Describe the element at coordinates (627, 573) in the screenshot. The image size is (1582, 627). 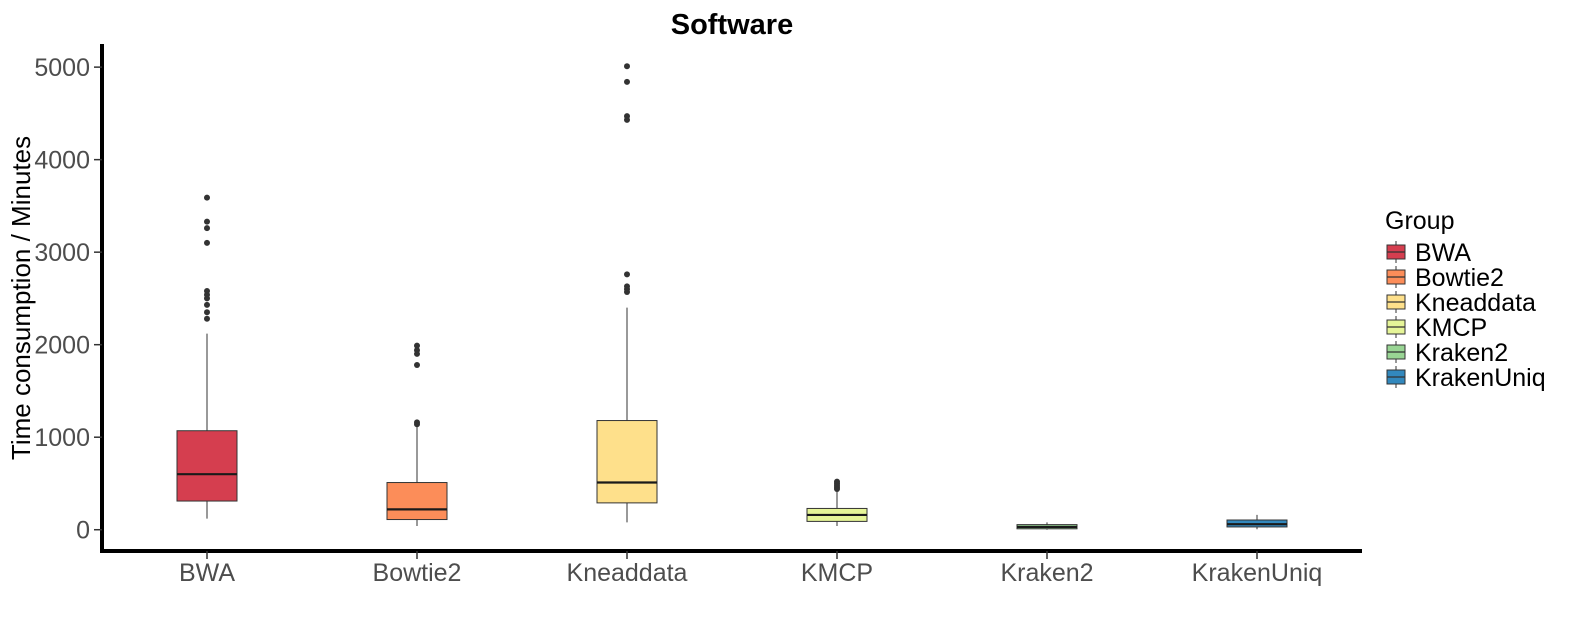
I see `x-tick-label: Kneaddata` at that location.